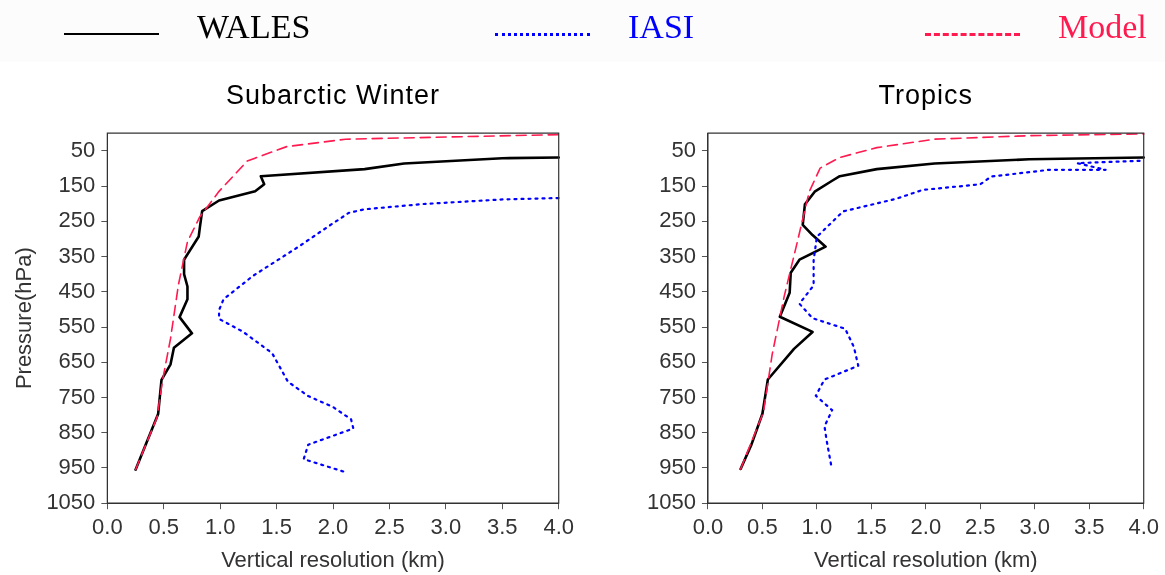 The image size is (1165, 575). I want to click on legend-label: Model, so click(1102, 27).